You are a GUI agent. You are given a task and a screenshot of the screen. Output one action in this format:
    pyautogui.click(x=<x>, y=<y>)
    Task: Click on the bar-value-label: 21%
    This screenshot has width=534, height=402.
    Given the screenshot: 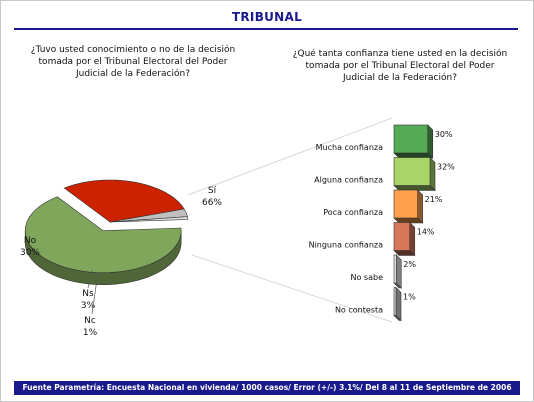 What is the action you would take?
    pyautogui.click(x=434, y=199)
    